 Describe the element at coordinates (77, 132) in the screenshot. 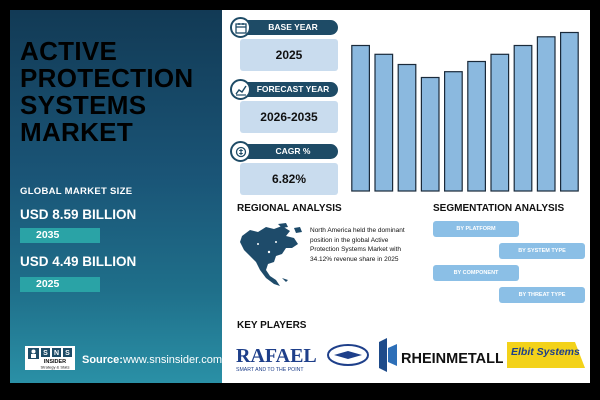

I see `title-line-4: MARKET` at that location.